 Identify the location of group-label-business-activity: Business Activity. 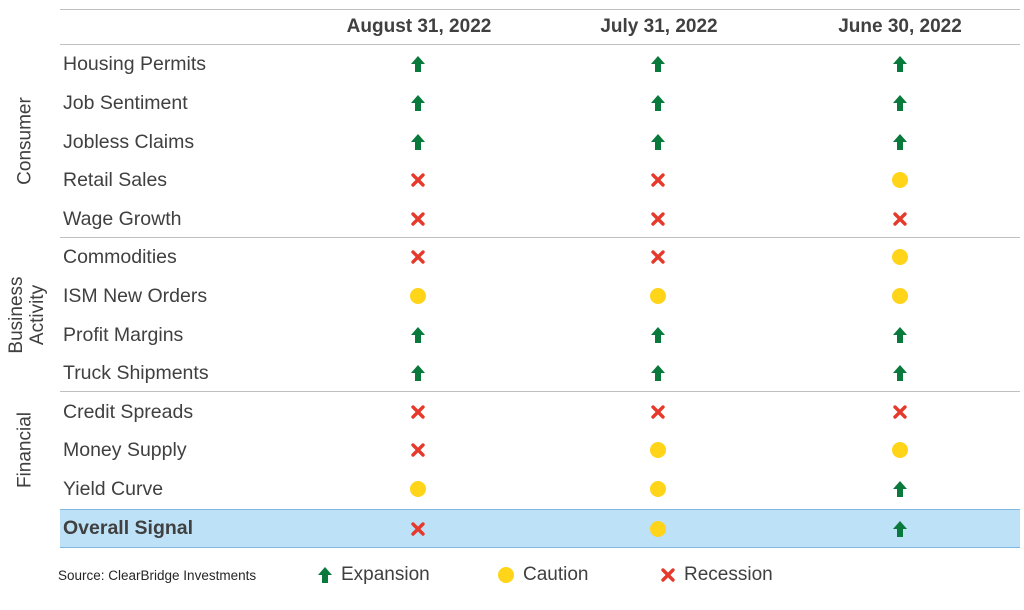
(27, 315).